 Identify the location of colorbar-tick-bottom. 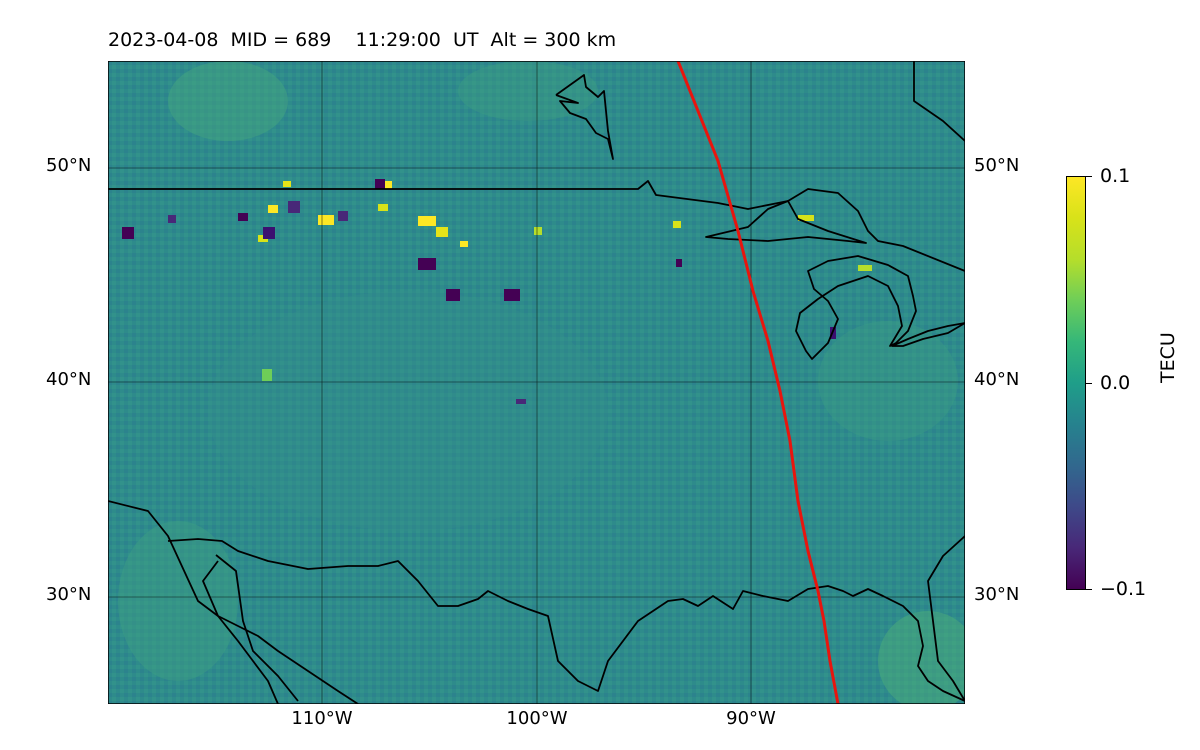
(1089, 589).